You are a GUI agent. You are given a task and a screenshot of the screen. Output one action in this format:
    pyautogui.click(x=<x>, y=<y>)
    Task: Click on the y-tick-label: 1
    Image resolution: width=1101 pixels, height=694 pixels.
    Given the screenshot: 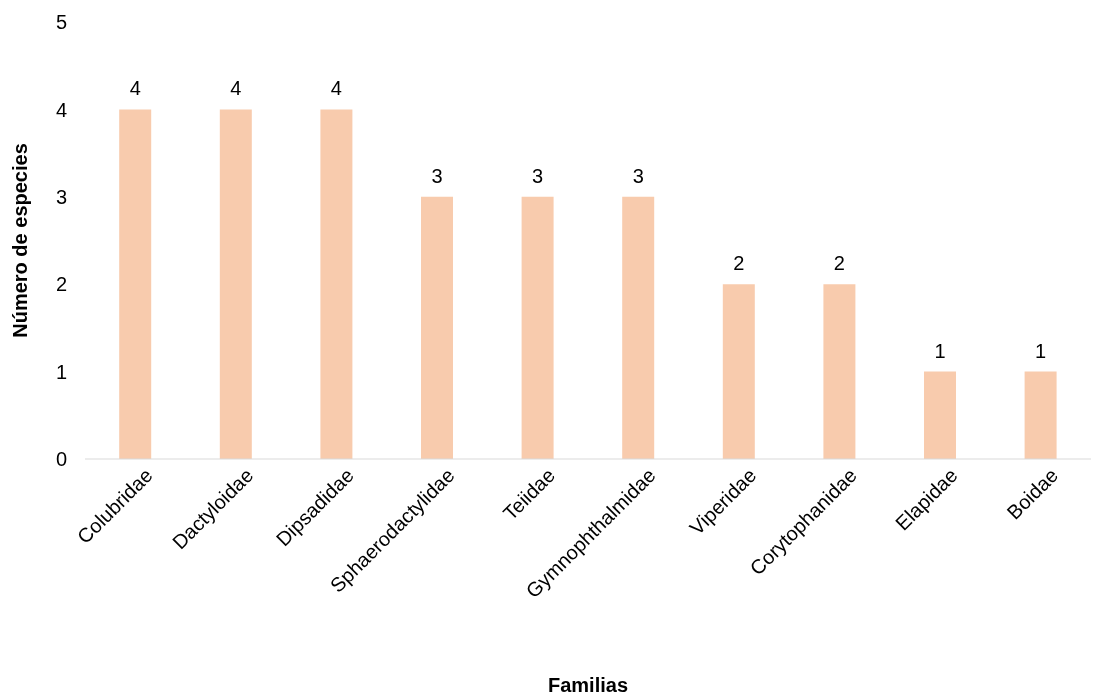 What is the action you would take?
    pyautogui.click(x=61, y=371)
    